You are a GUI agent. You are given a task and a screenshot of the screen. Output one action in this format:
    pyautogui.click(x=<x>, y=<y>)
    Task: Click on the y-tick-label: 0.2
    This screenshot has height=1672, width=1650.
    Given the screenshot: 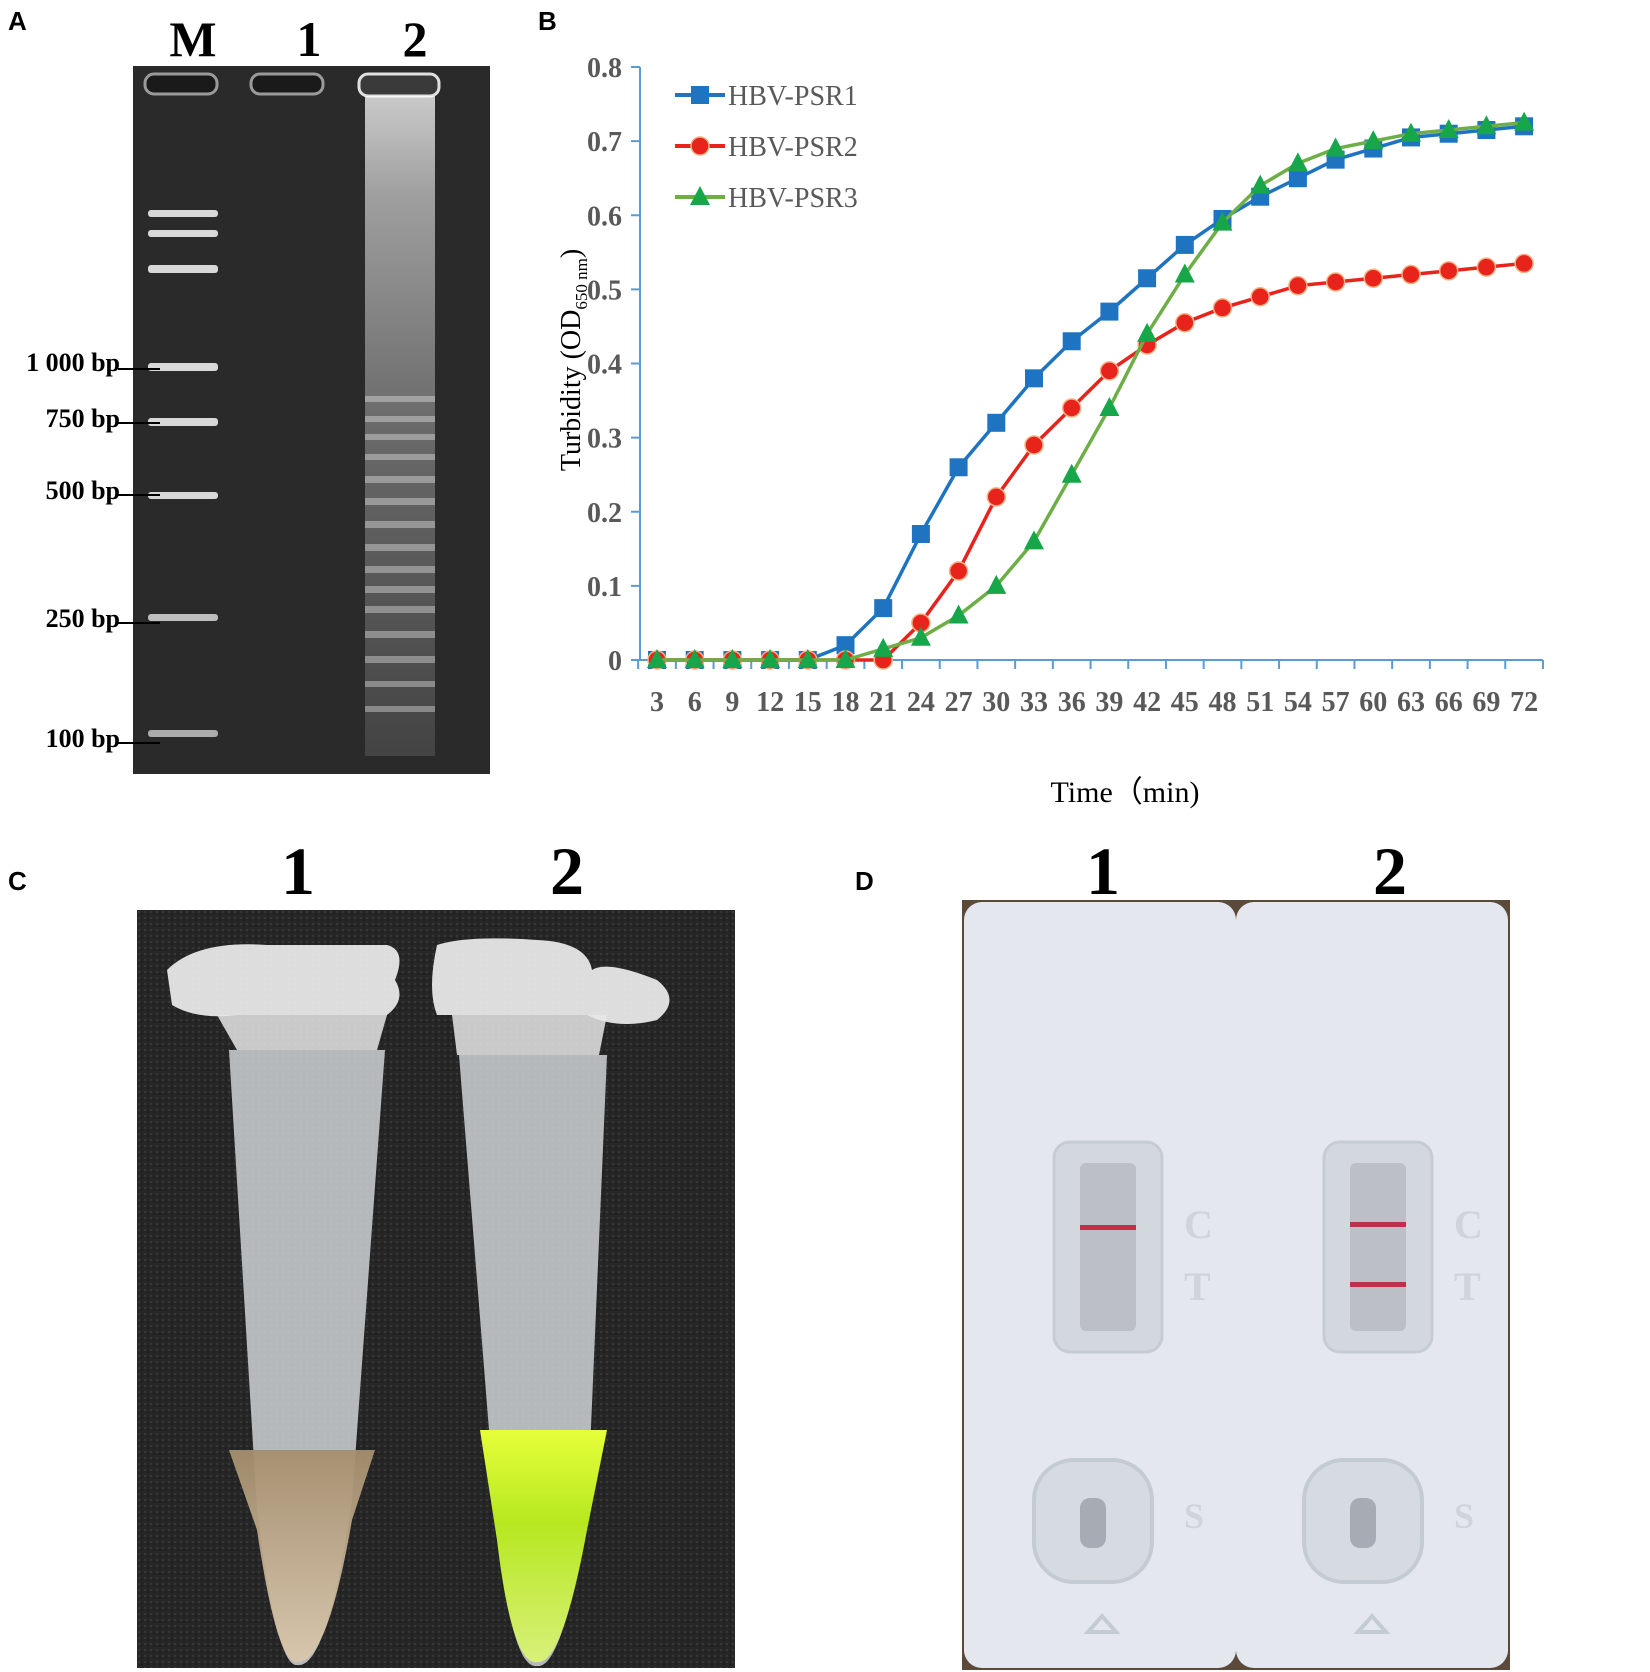 What is the action you would take?
    pyautogui.click(x=604, y=513)
    